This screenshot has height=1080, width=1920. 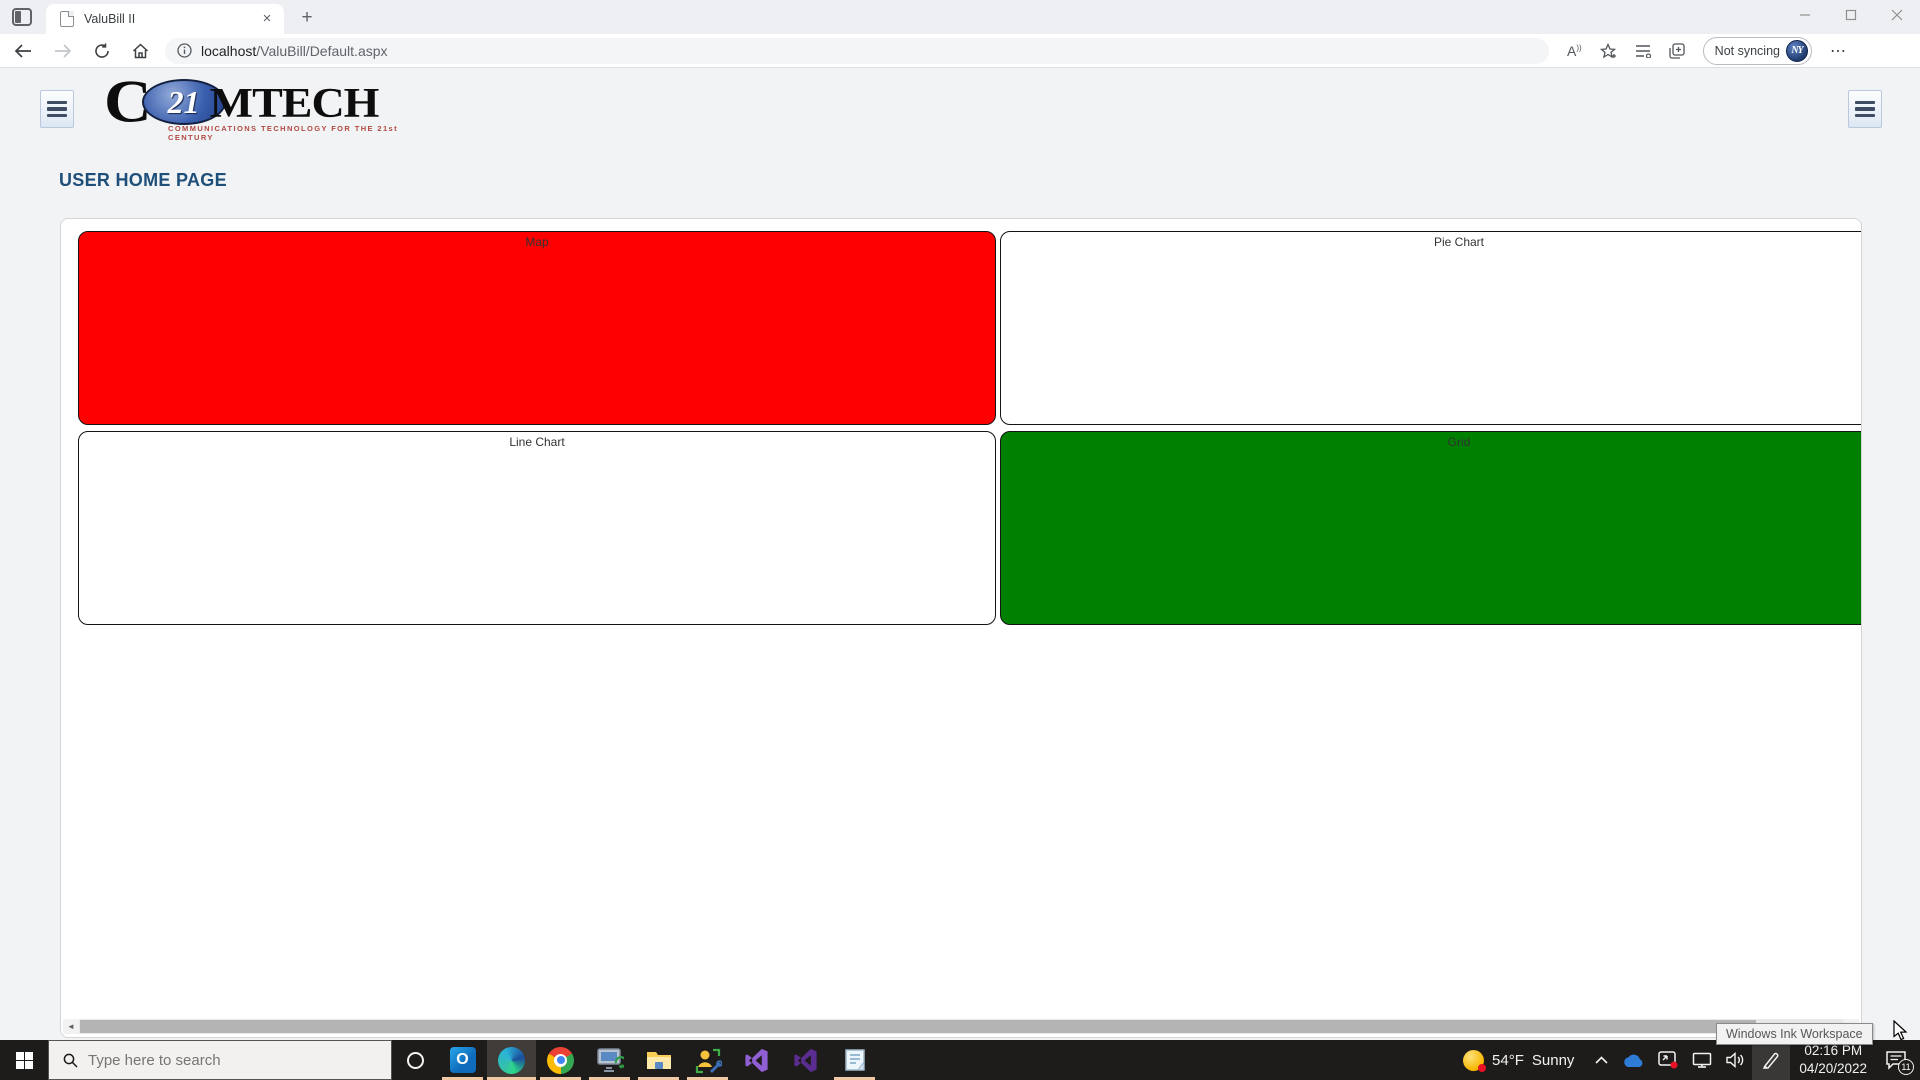 I want to click on notepad-icon, so click(x=854, y=1060).